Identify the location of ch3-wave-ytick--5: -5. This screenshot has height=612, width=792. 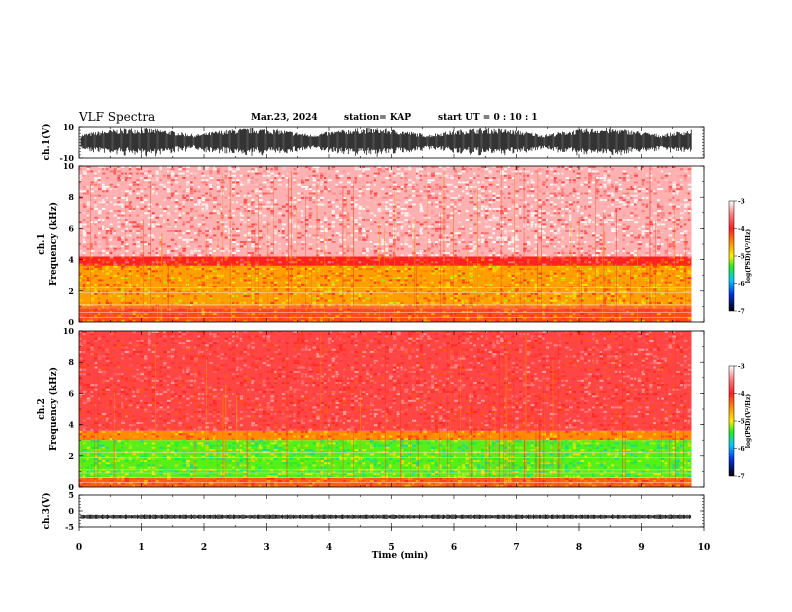
(69, 527).